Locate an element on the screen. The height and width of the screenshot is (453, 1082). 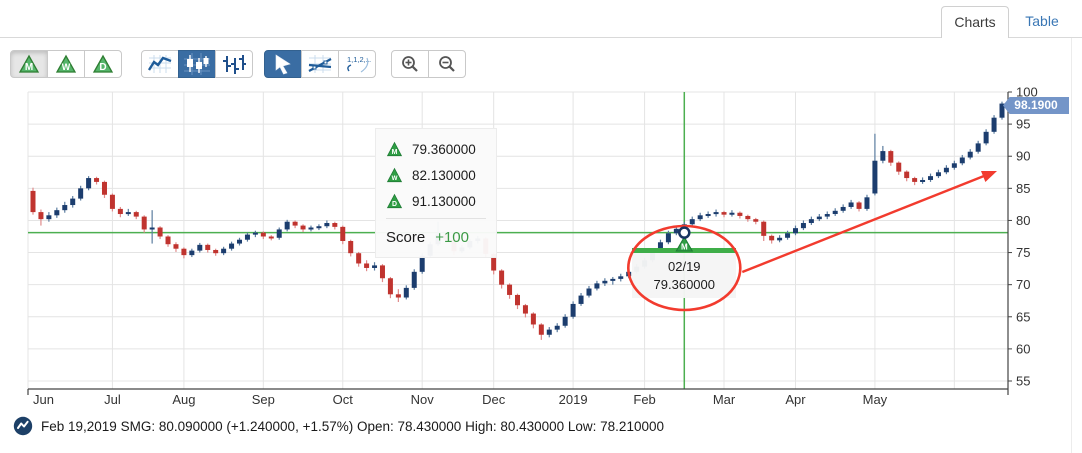
svg-text: 75 is located at coordinates (1023, 252).